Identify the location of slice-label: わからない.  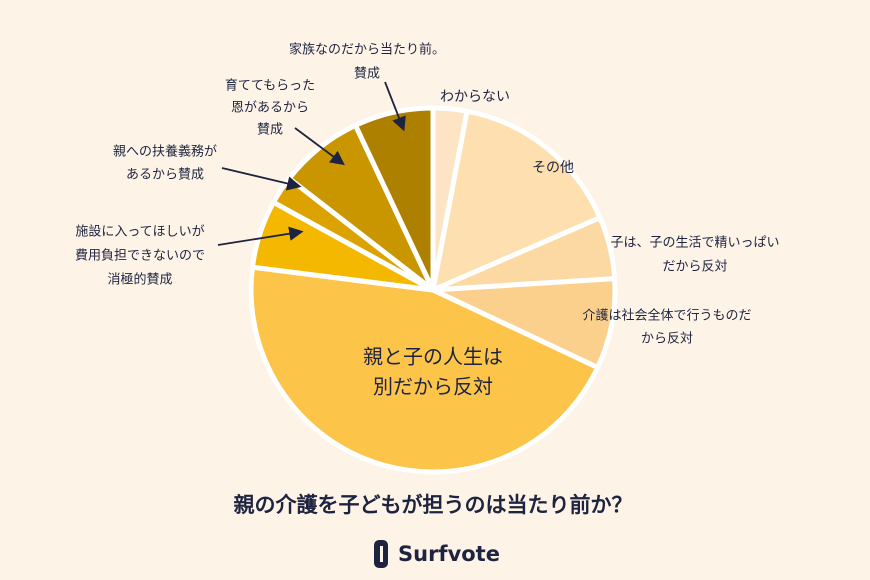
(475, 97).